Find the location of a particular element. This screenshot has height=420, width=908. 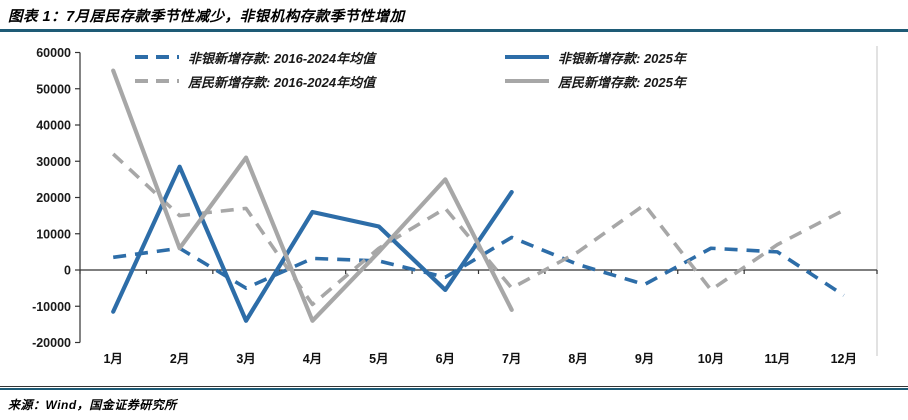

title-rule is located at coordinates (454, 30).